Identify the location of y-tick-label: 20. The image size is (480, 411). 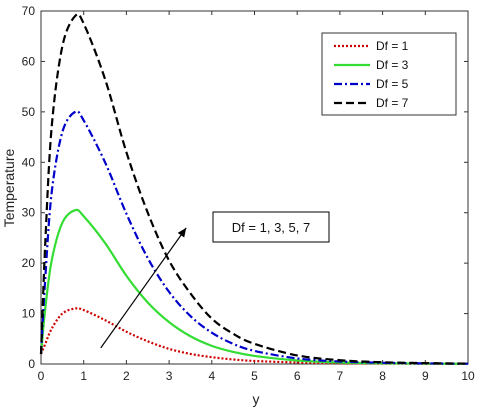
(29, 263).